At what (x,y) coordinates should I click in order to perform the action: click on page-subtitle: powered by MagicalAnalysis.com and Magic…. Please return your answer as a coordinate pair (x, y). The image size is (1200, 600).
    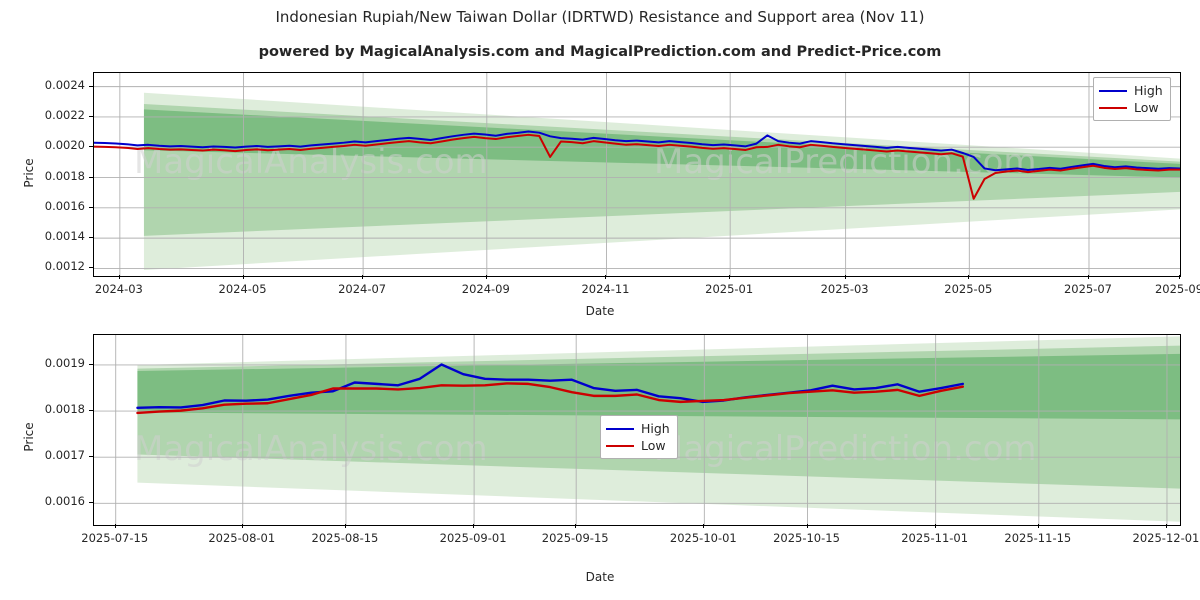
    Looking at the image, I should click on (600, 52).